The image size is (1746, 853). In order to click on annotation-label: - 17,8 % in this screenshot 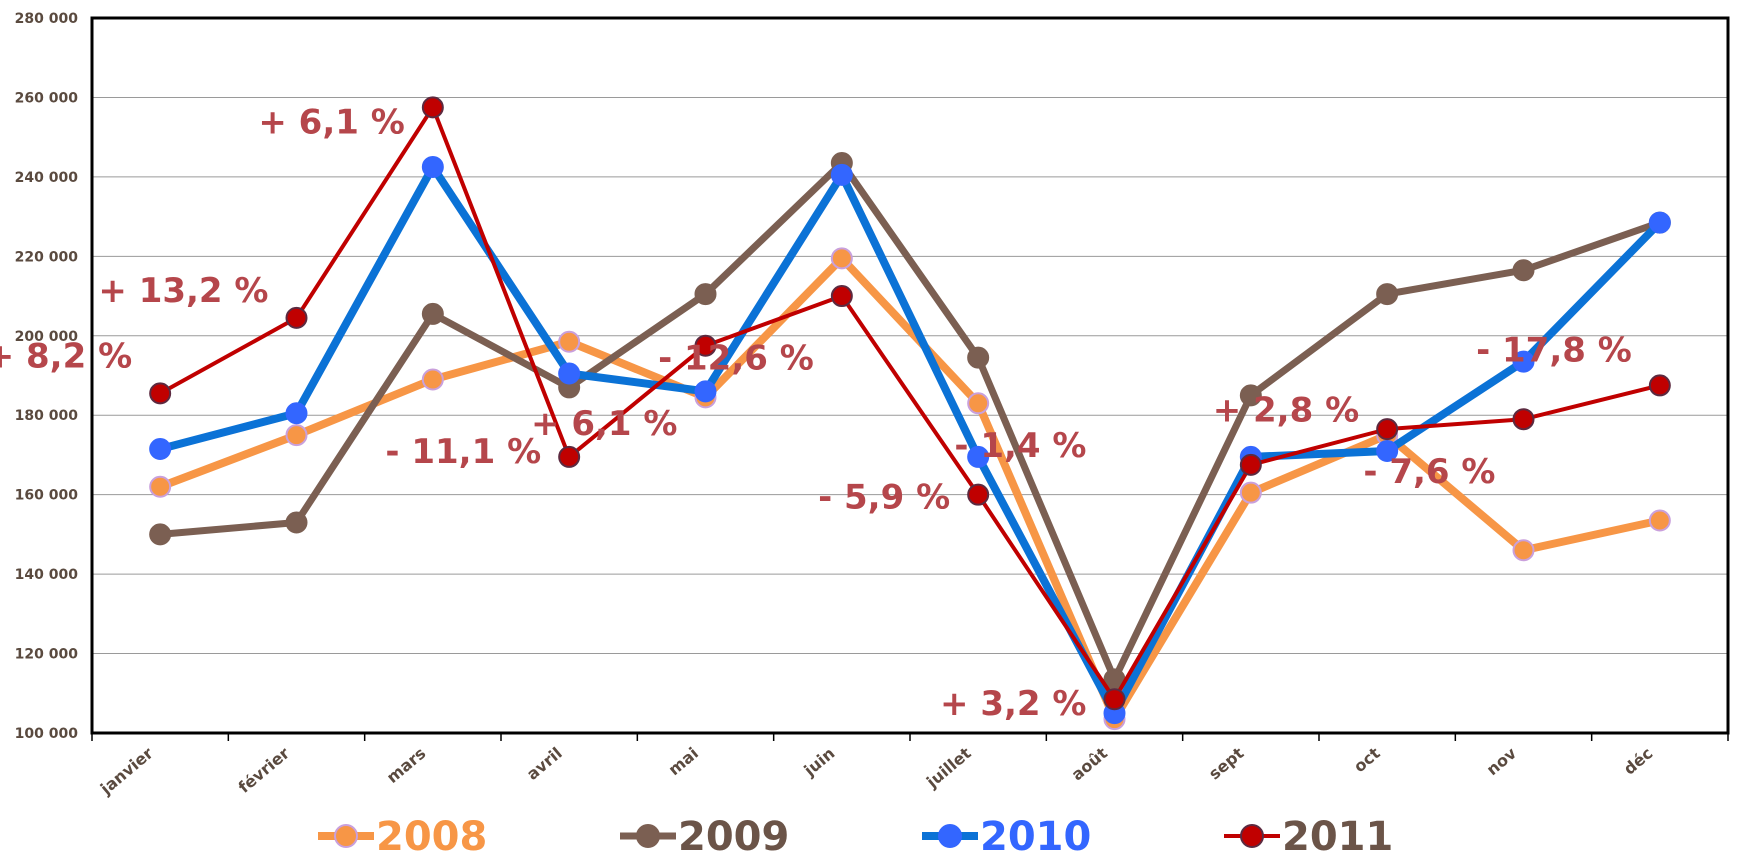, I will do `click(1554, 351)`.